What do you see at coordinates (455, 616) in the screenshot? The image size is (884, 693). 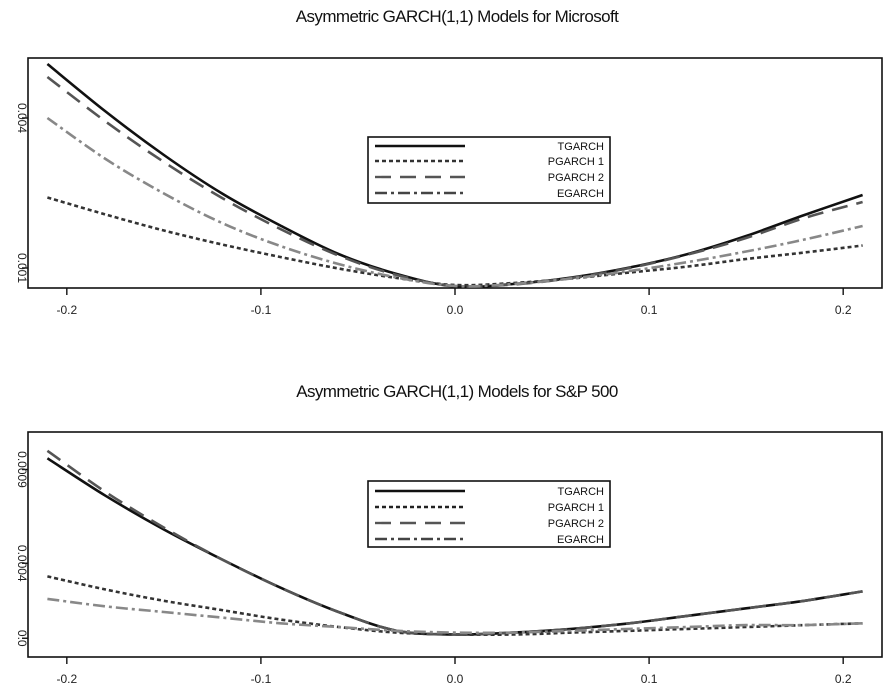 I see `series-line-egarch` at bounding box center [455, 616].